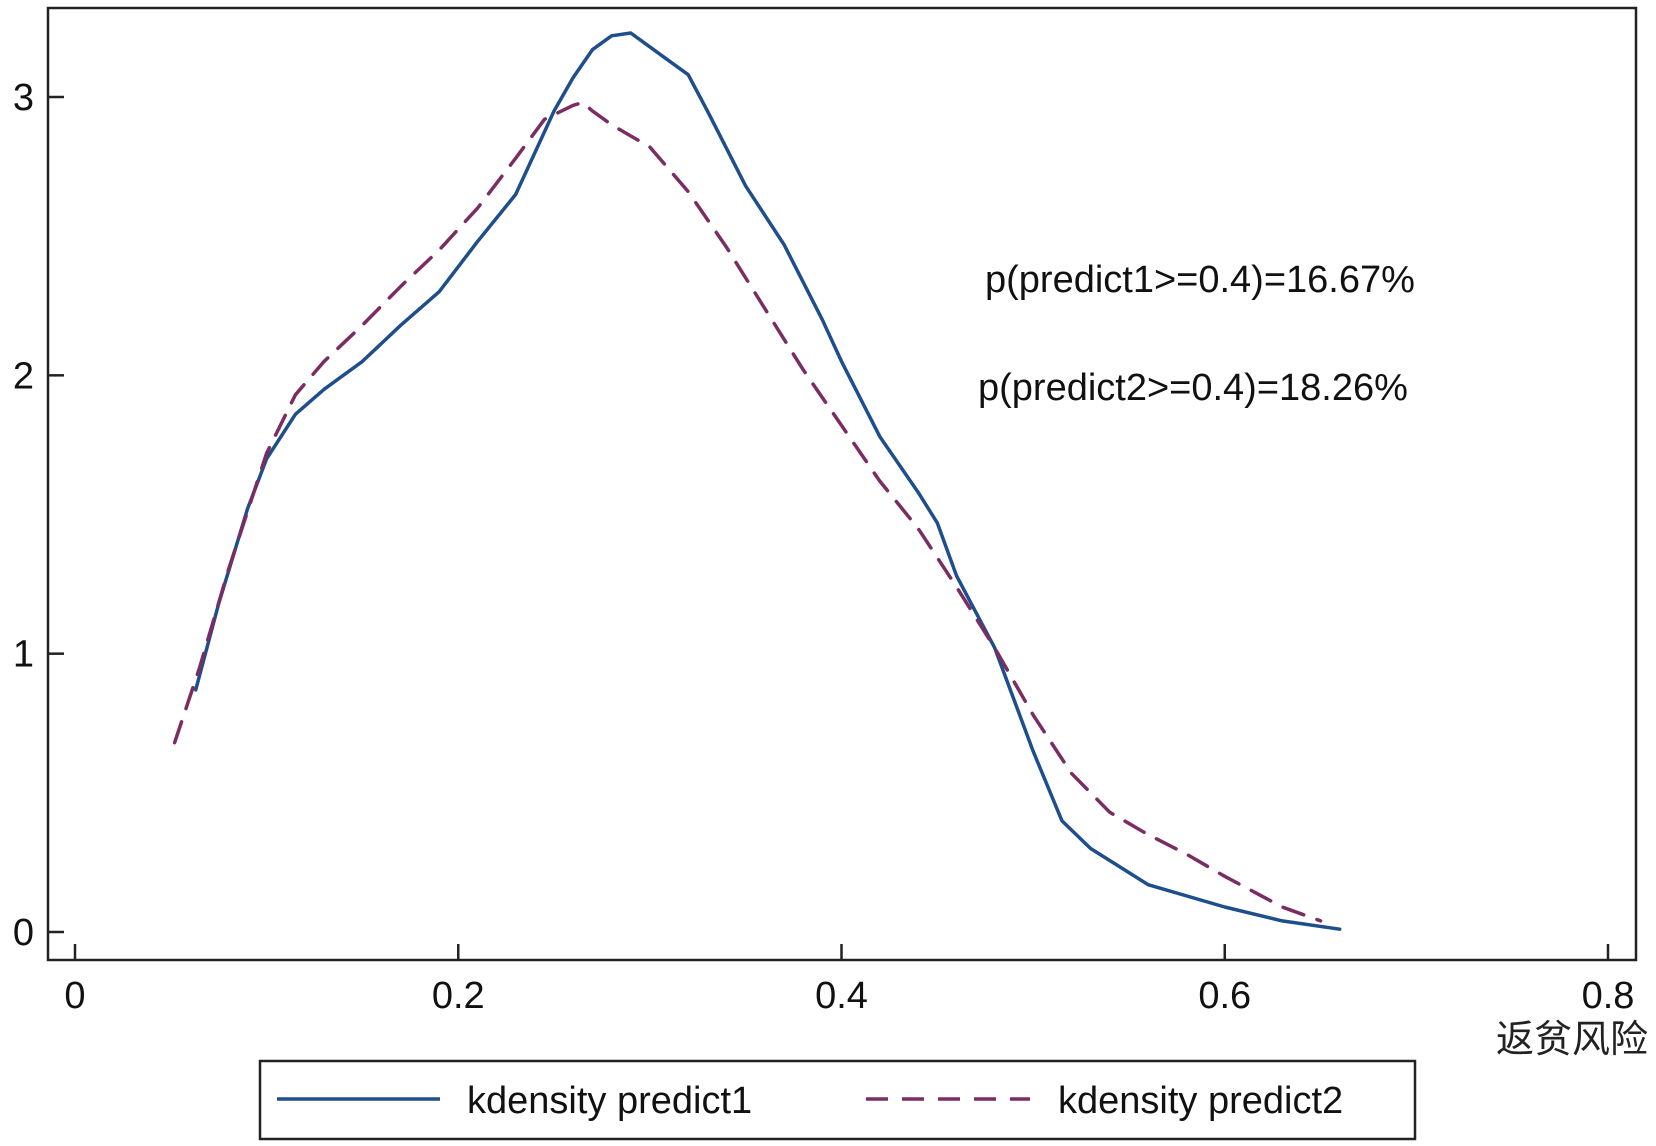 Image resolution: width=1656 pixels, height=1146 pixels. Describe the element at coordinates (23, 98) in the screenshot. I see `y-tick-label-3: 3` at that location.